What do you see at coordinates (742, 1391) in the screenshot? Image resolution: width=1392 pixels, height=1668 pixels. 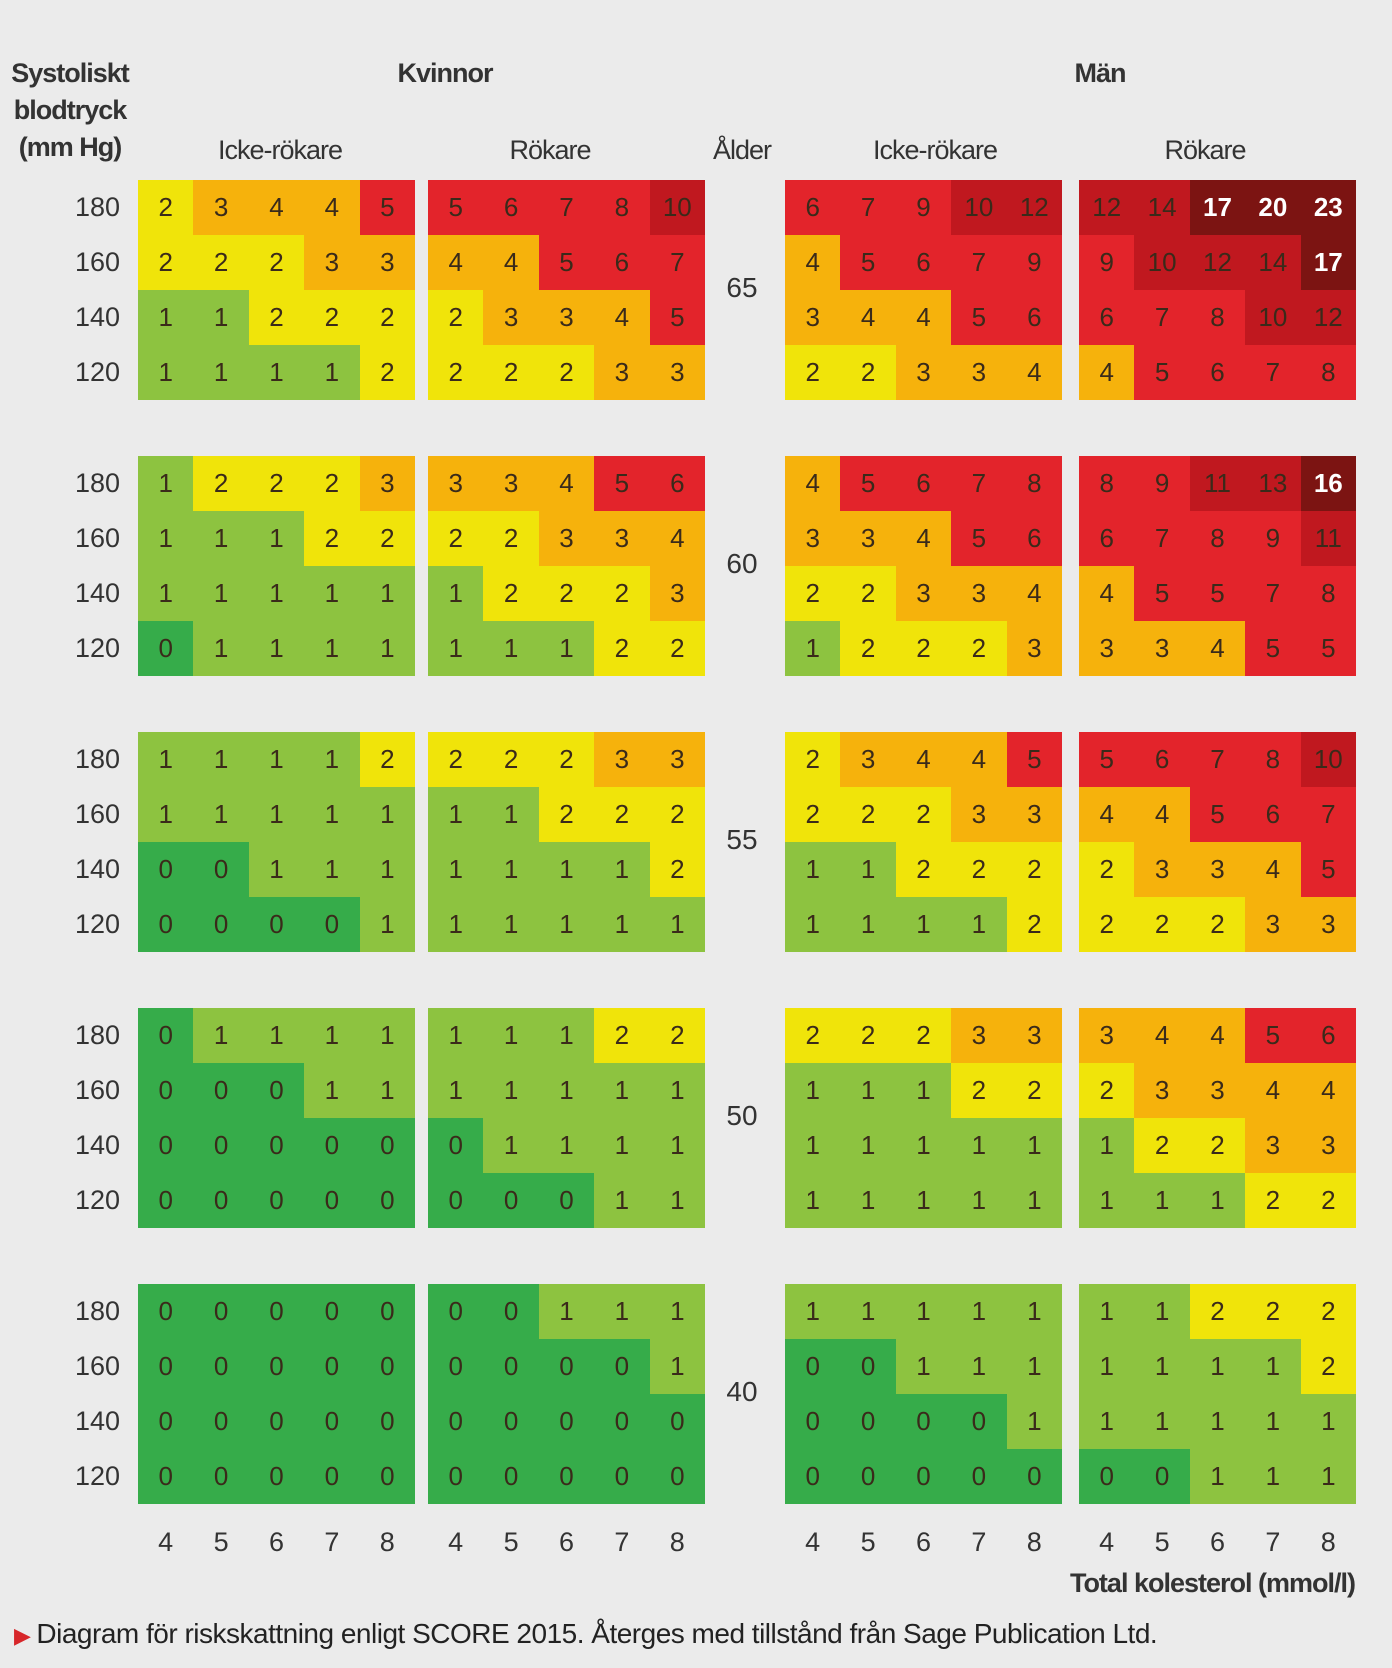 I see `age-label-40: 40` at bounding box center [742, 1391].